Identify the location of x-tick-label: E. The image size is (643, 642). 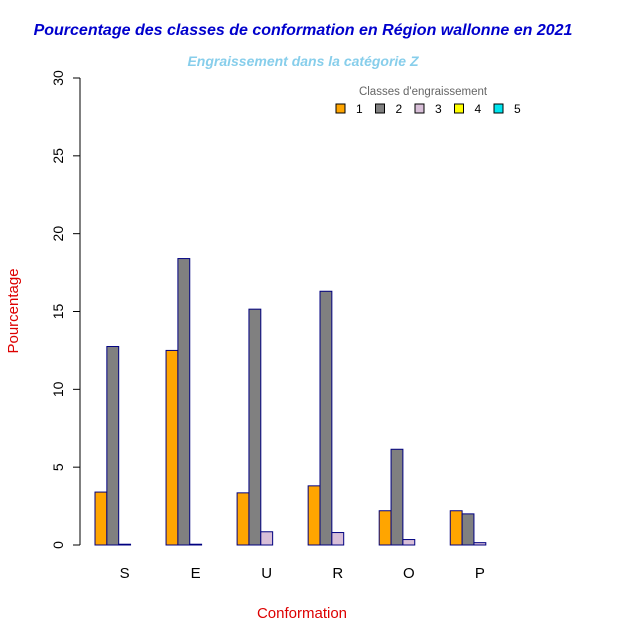
(196, 573).